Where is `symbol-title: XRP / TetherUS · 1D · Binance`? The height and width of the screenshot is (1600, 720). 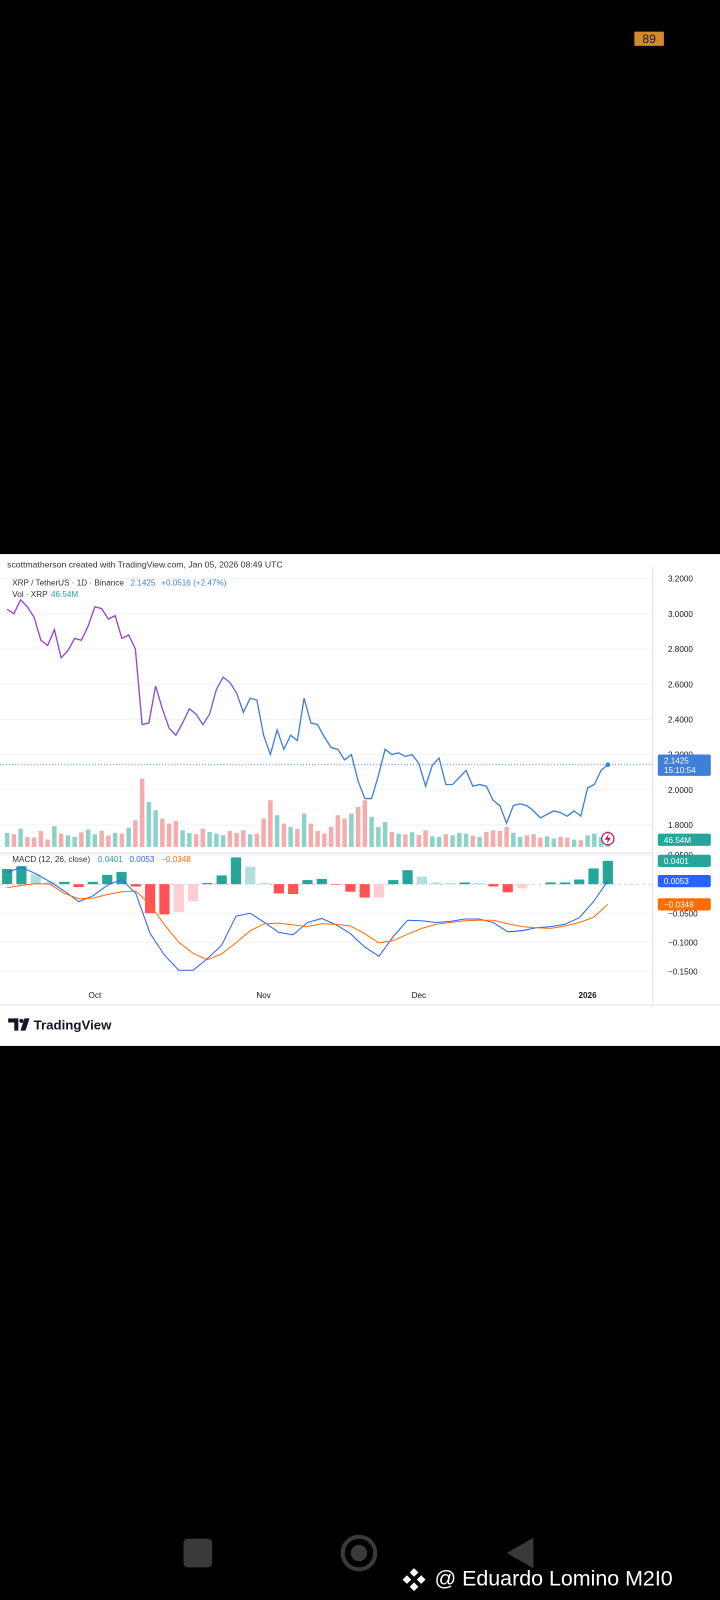
symbol-title: XRP / TetherUS · 1D · Binance is located at coordinates (68, 583).